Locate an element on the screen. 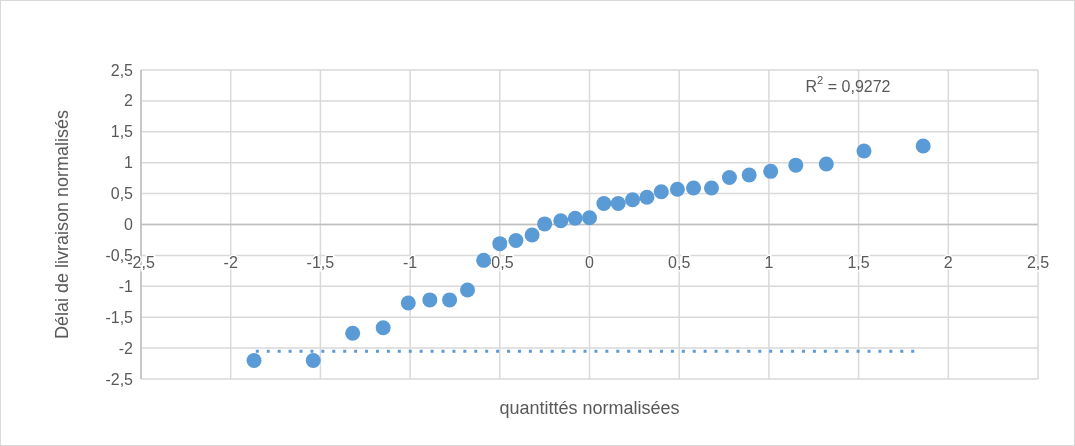 This screenshot has width=1075, height=446. y-tick-label: -1,5 is located at coordinates (119, 317).